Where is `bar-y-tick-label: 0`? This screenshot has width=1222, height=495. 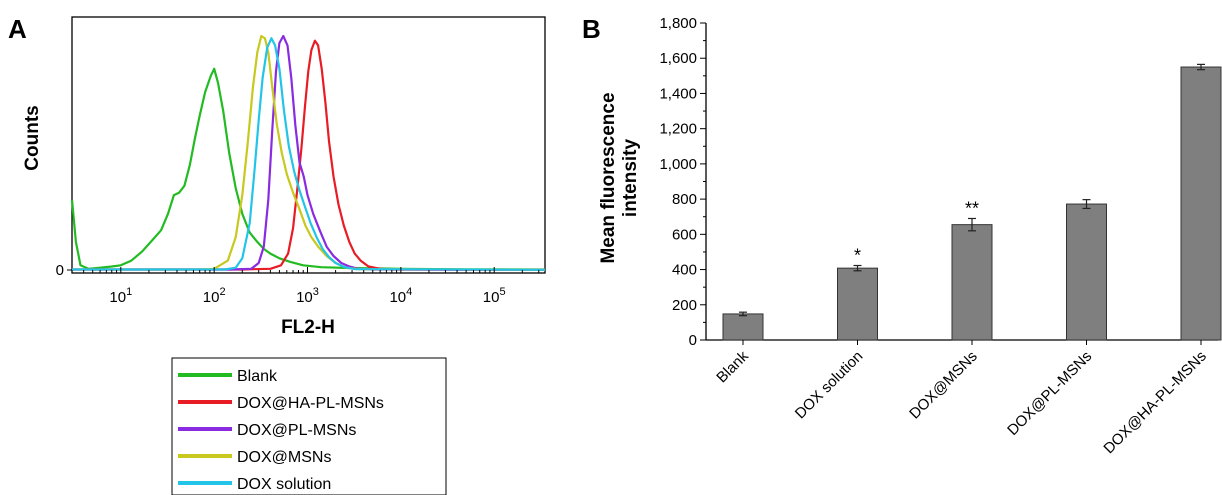 bar-y-tick-label: 0 is located at coordinates (693, 340).